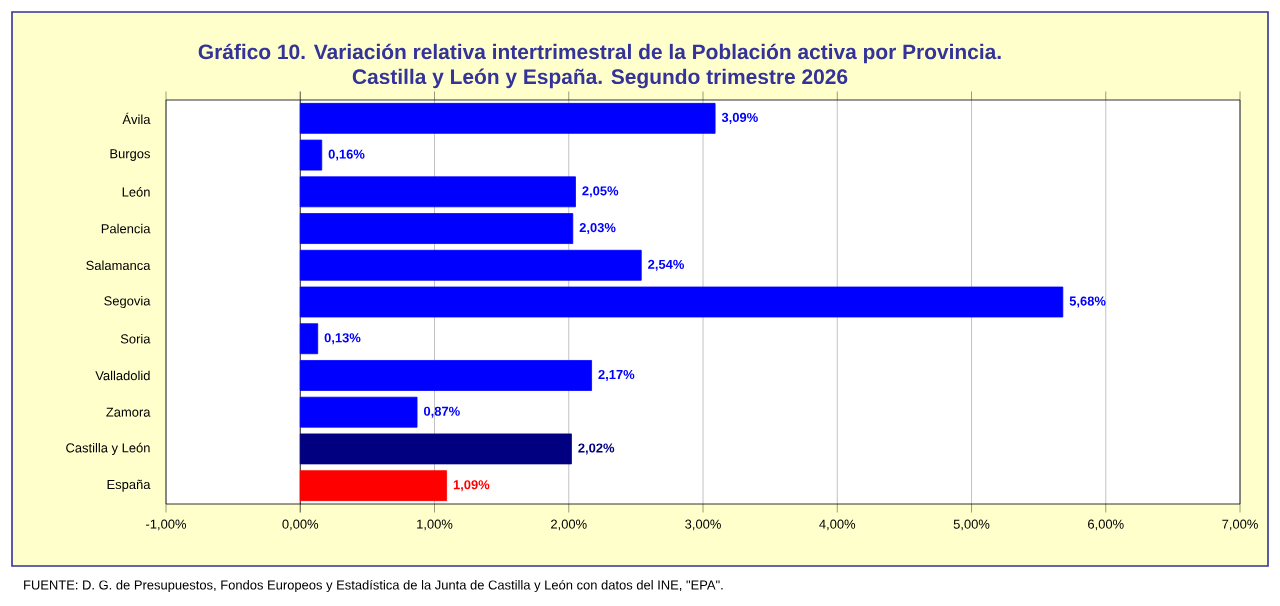  Describe the element at coordinates (599, 66) in the screenshot. I see `chart-title: Gráfico 10. Variación relativa intertrimestral de la Población activa por Provincia. Castilla y León y España. Segundo trimestre 2026` at that location.